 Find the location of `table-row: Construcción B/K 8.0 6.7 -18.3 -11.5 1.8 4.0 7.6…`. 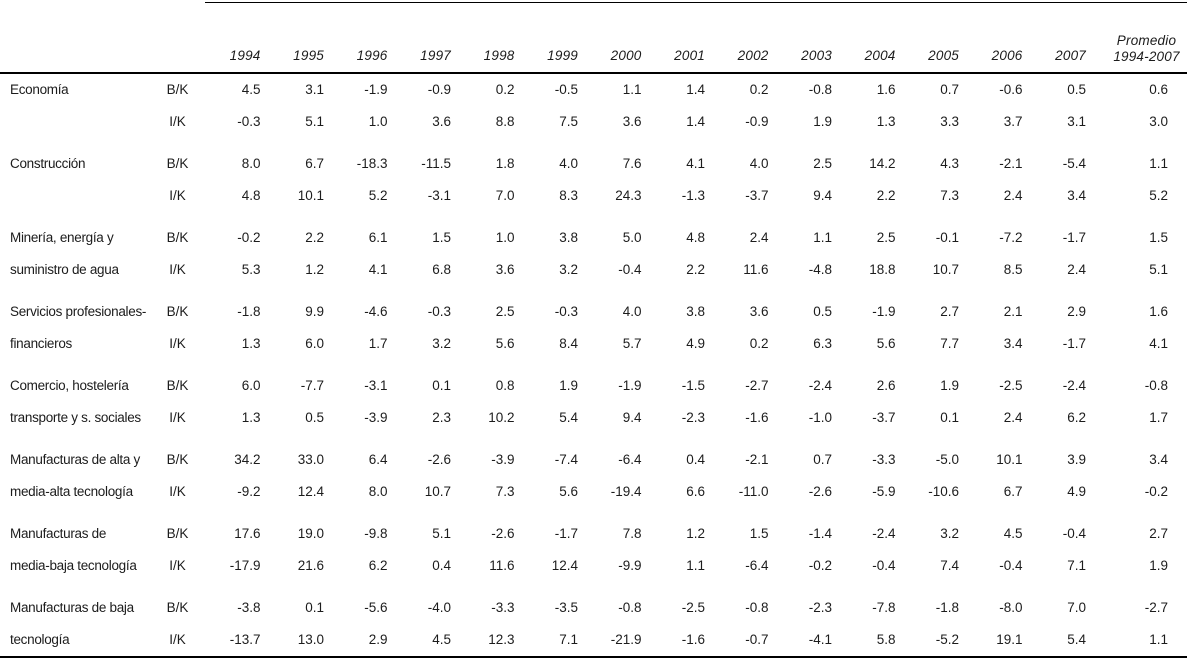

table-row: Construcción B/K 8.0 6.7 -18.3 -11.5 1.8 4.0 7.6… is located at coordinates (593, 164).